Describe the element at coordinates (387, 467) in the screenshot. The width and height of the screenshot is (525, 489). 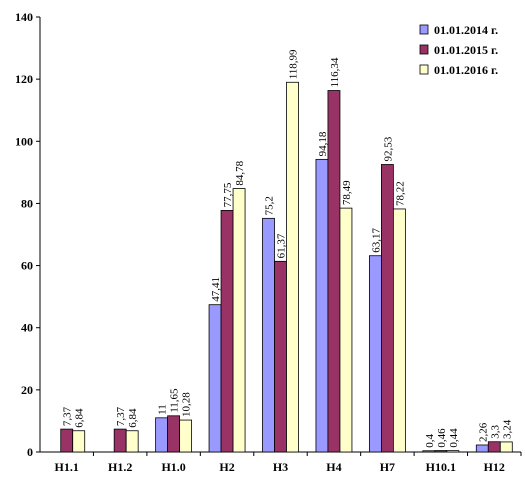
I see `x-tick-label: Н7` at that location.